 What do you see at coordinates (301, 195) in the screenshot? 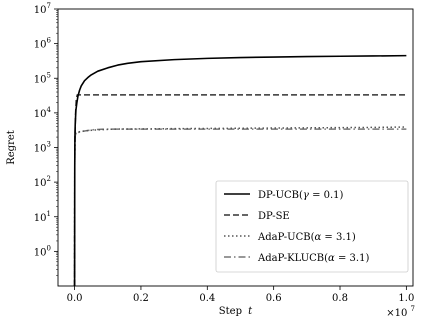
I see `legend-label: DP-UCB(γ = 0.1)` at bounding box center [301, 195].